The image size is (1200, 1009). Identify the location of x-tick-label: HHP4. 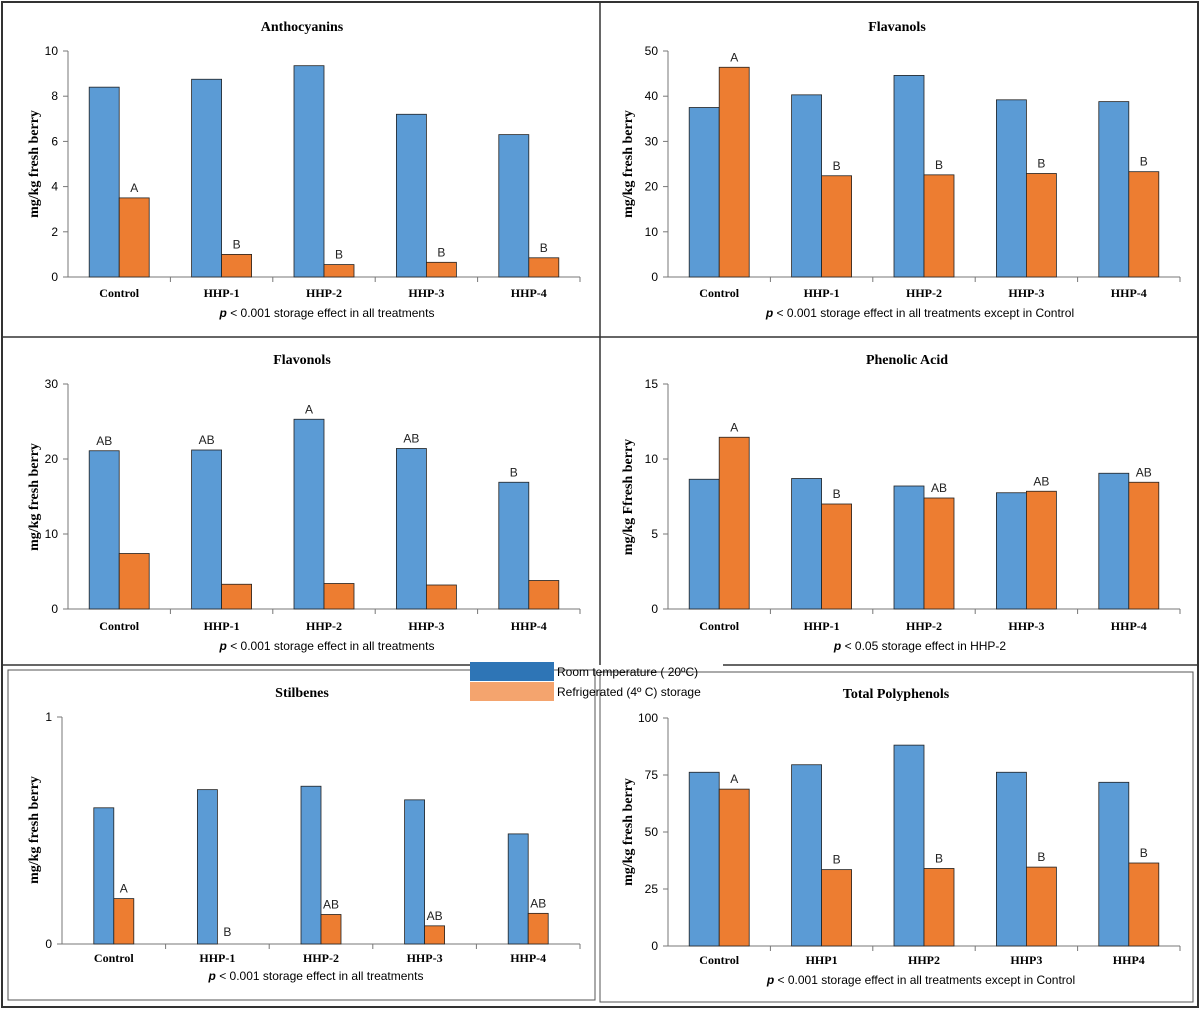
(1129, 960).